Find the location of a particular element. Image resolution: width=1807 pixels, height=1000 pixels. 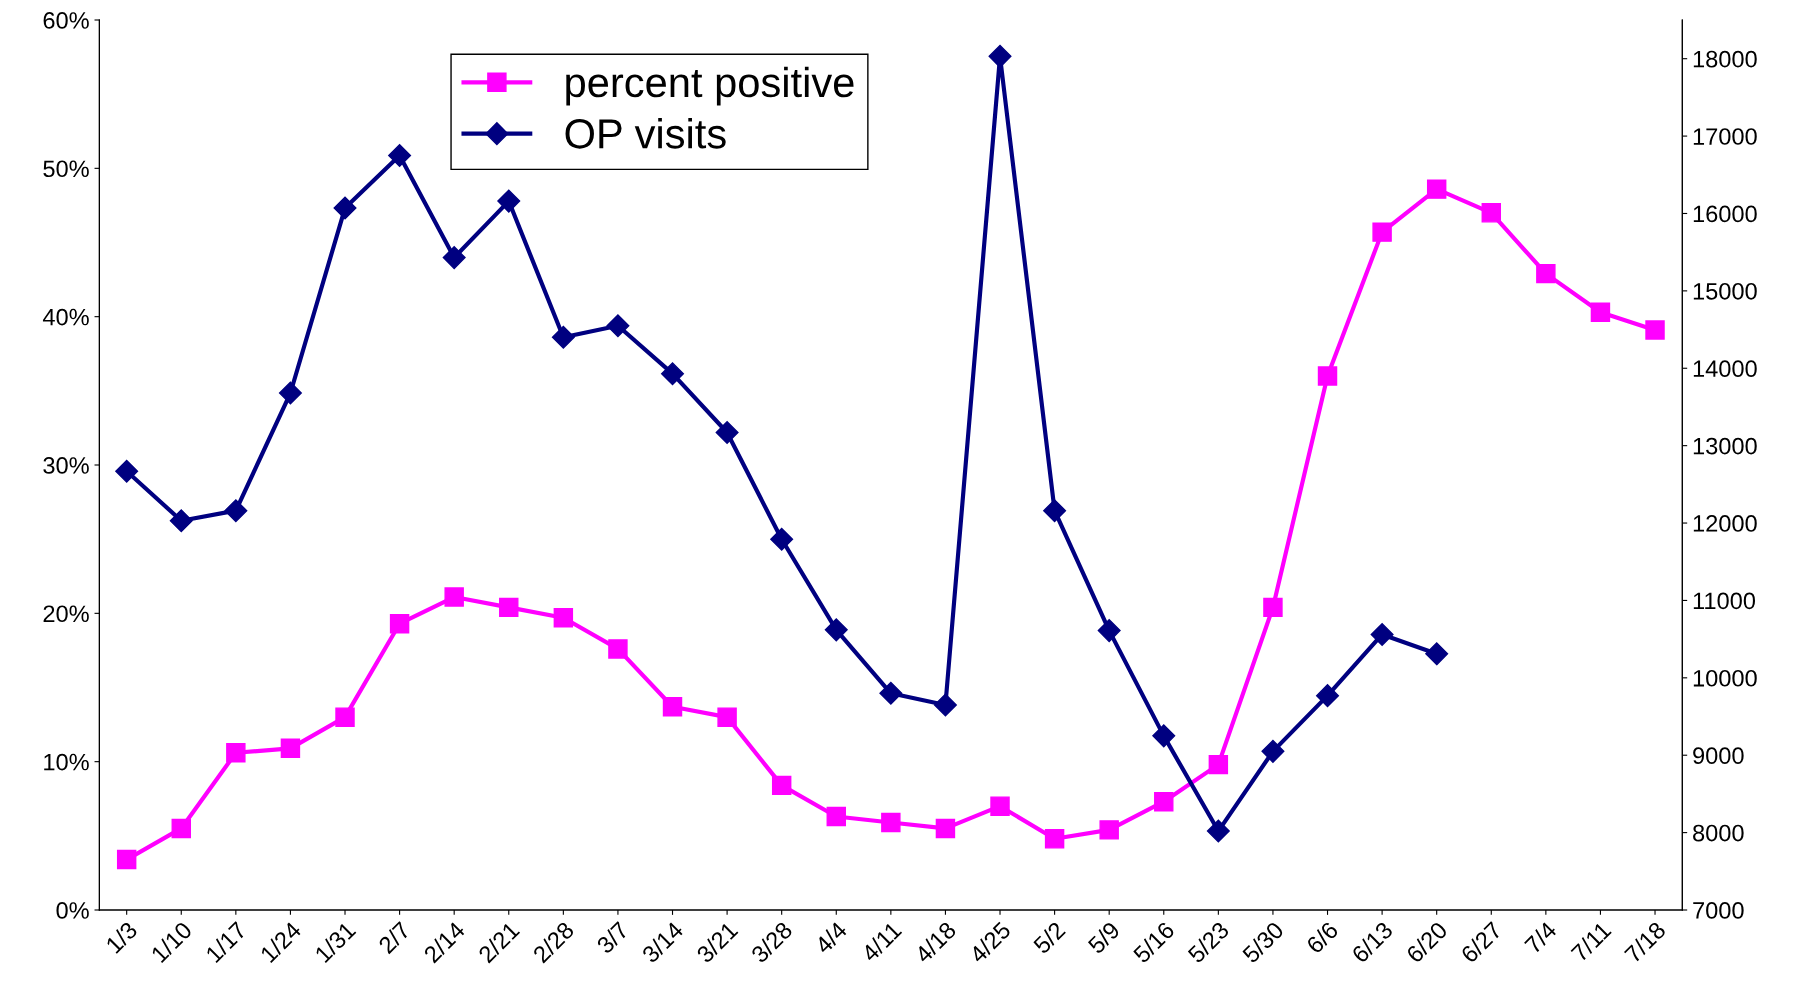

y2-tick-label: 10000 is located at coordinates (1725, 678).